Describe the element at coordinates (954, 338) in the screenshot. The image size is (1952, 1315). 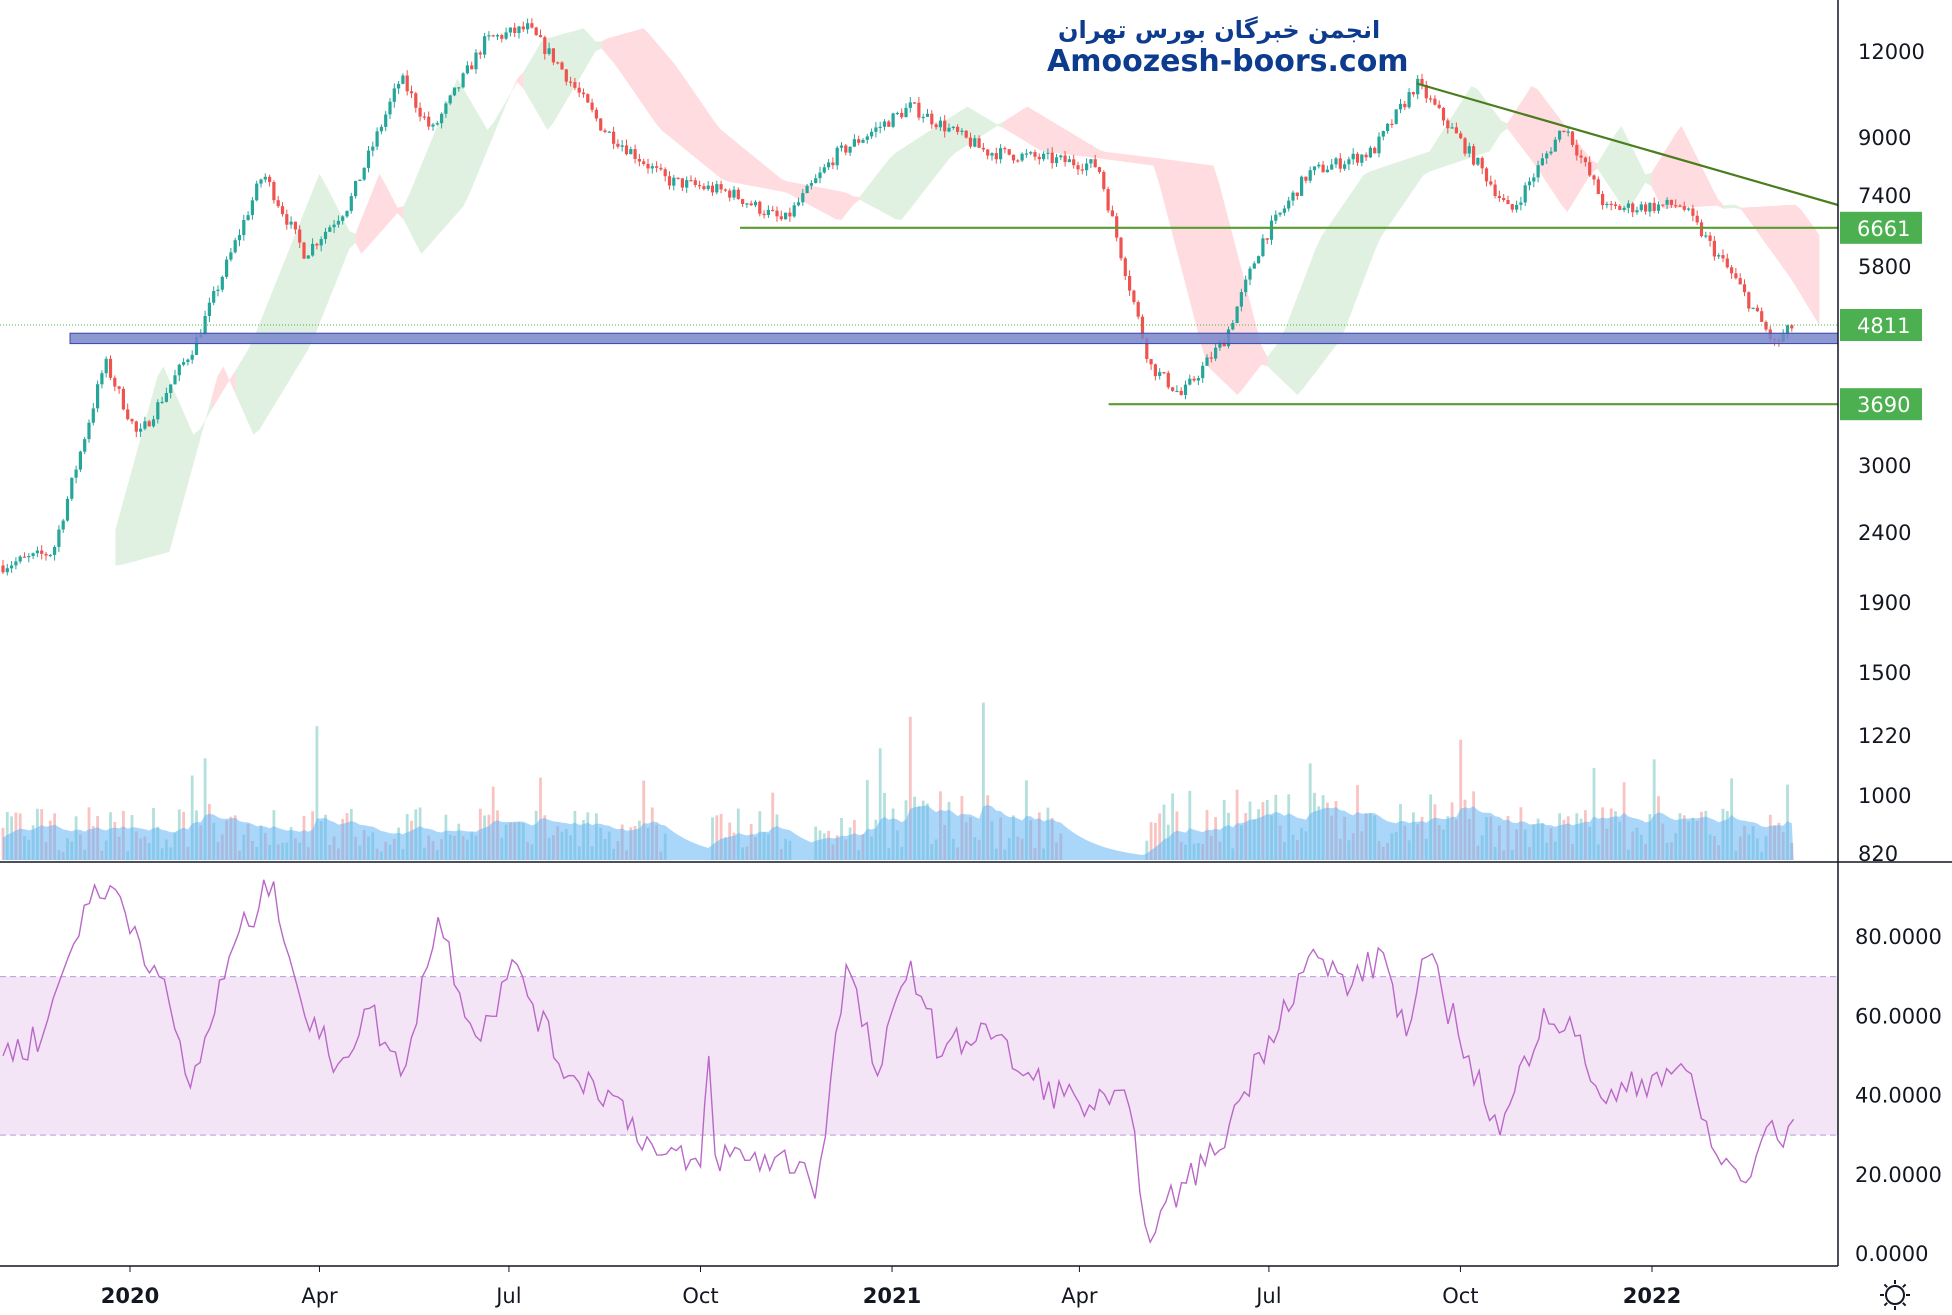
I see `support-zone` at that location.